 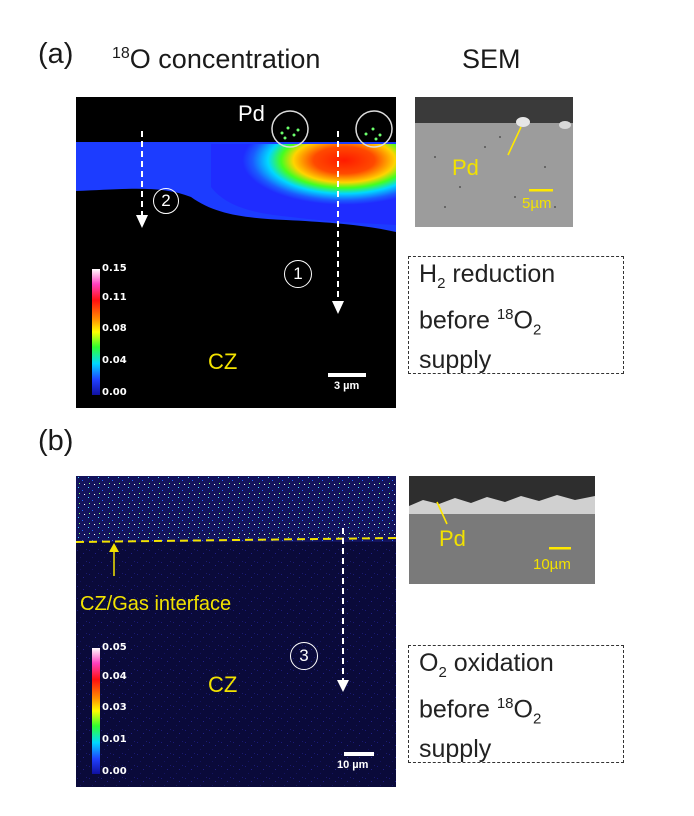 What do you see at coordinates (428, 274) in the screenshot?
I see `panel-a-note-l1-pre: H` at bounding box center [428, 274].